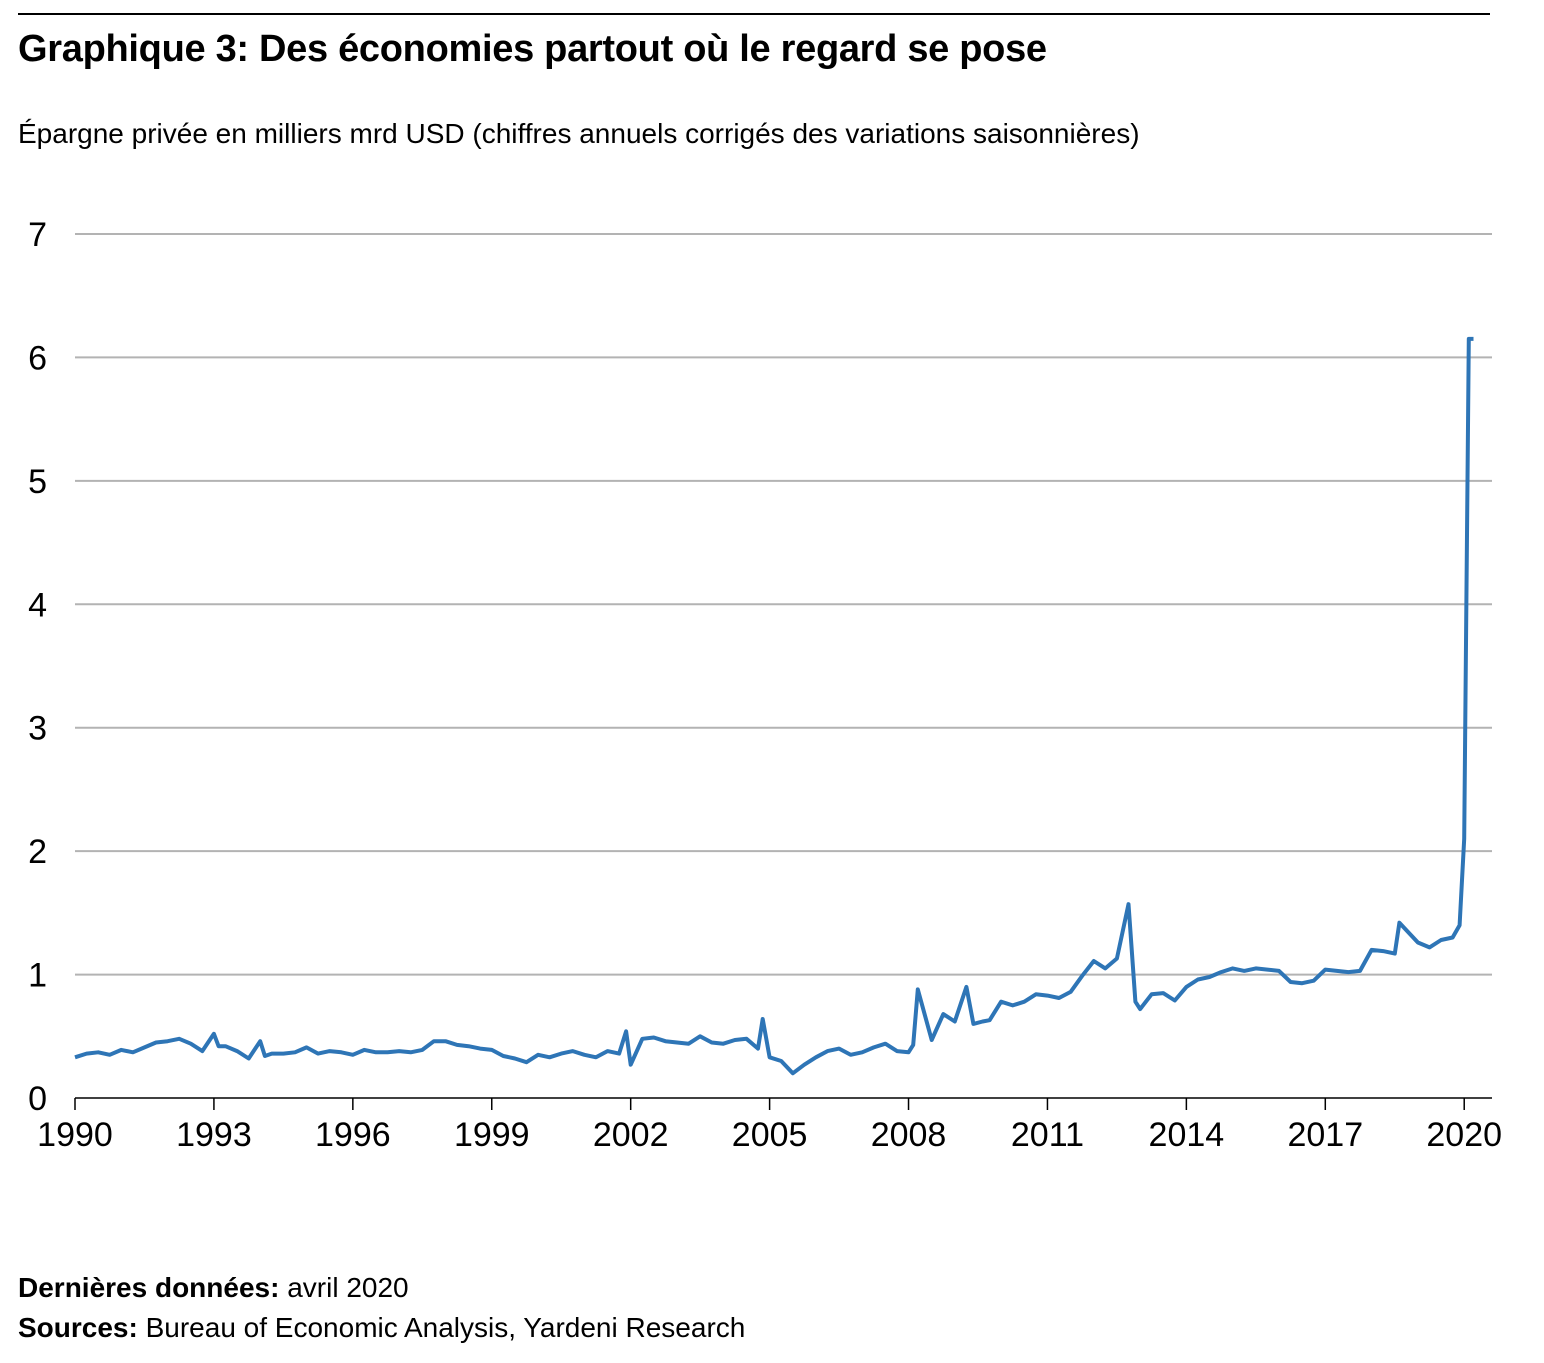 This screenshot has height=1363, width=1544. What do you see at coordinates (1325, 1135) in the screenshot?
I see `x-tick-label-2017: 2017` at bounding box center [1325, 1135].